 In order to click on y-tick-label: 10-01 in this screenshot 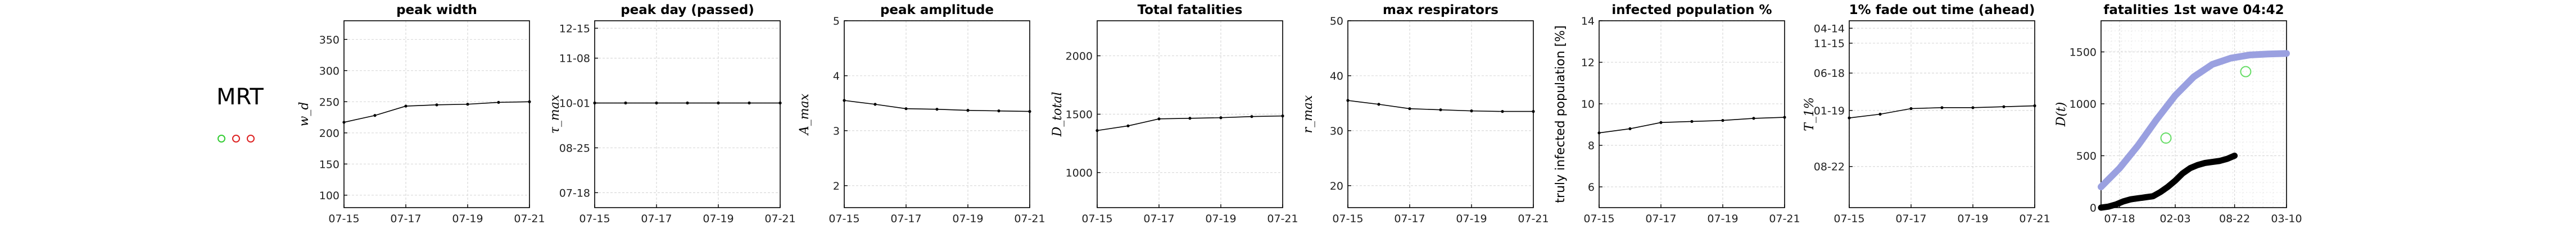, I will do `click(574, 104)`.